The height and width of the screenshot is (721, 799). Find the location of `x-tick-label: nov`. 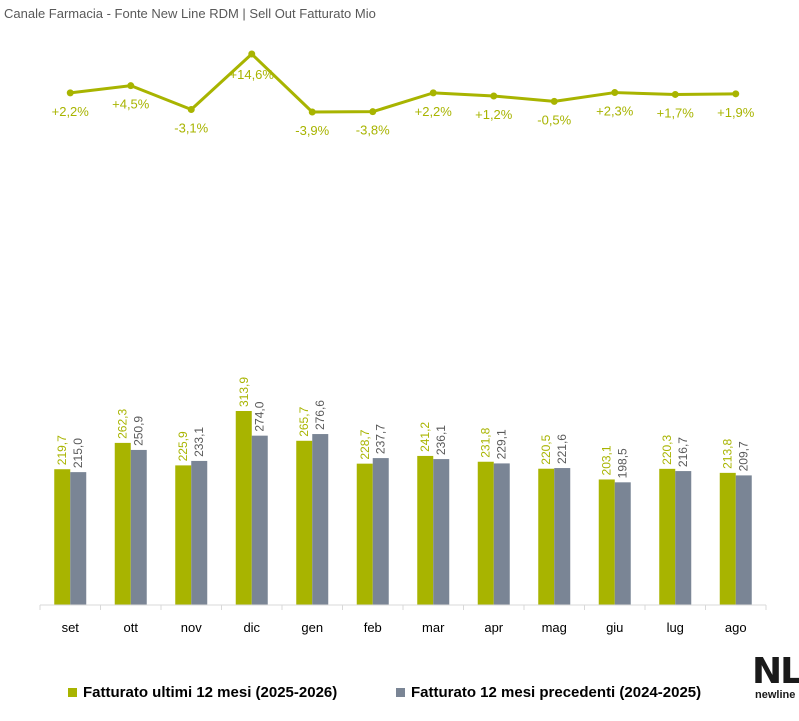

x-tick-label: nov is located at coordinates (191, 627).